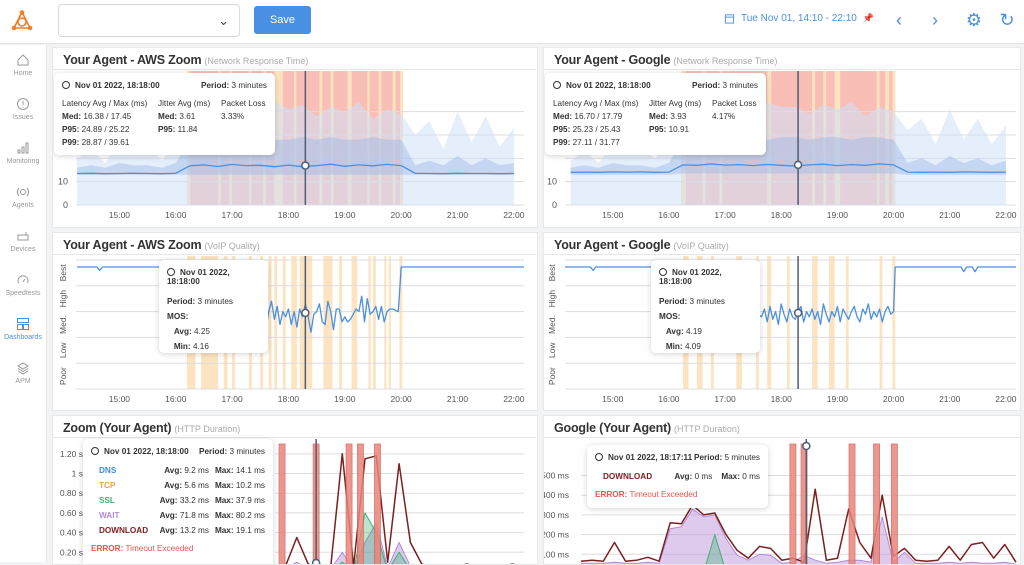 The width and height of the screenshot is (1024, 565). I want to click on error-message: Timeout Exceeded, so click(159, 548).